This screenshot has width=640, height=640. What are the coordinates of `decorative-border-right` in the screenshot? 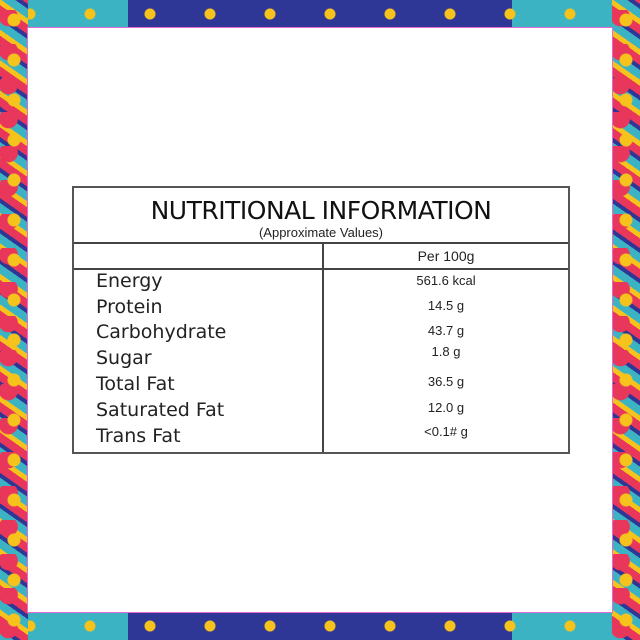 It's located at (626, 320).